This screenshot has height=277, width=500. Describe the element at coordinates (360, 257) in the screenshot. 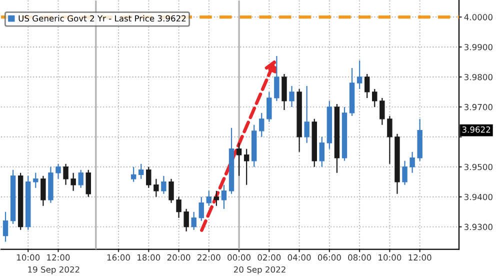

I see `x-tick-label: 08:00` at that location.